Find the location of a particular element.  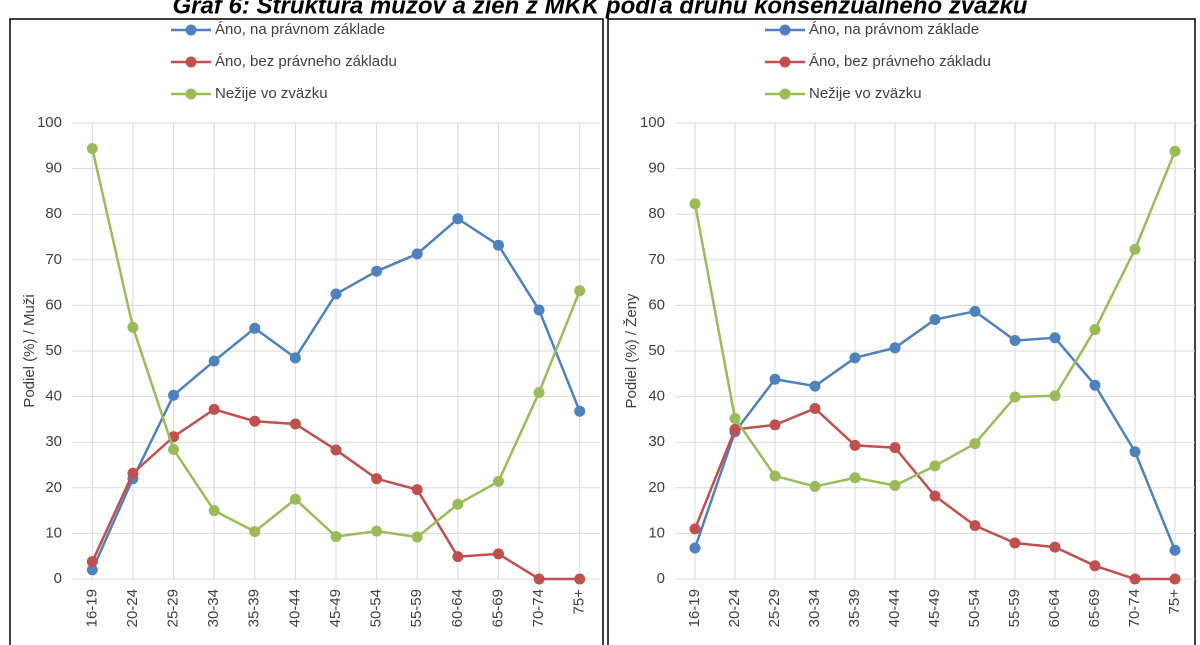

y-axis-label: Podiel (%) / Muži is located at coordinates (29, 350).